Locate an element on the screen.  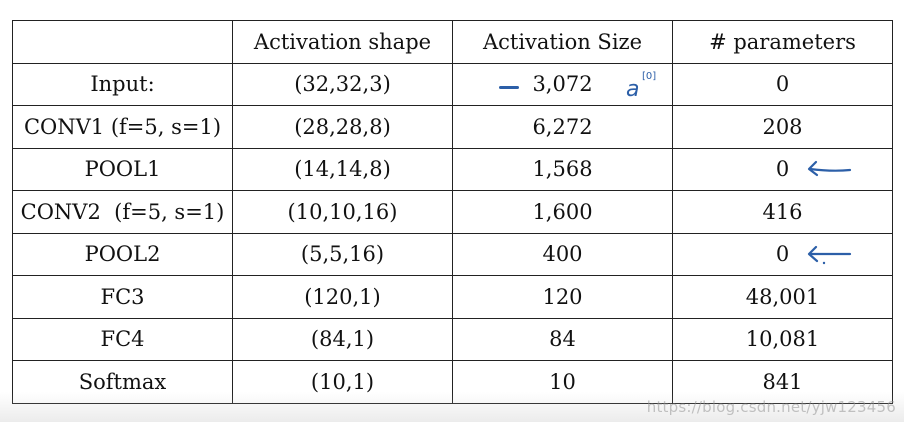
layer-name-cell: POOL2 is located at coordinates (122, 254).